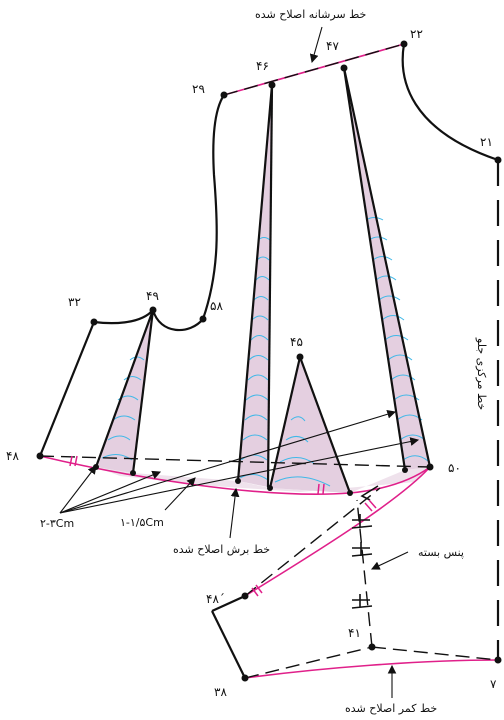  Describe the element at coordinates (350, 493) in the screenshot. I see `point-45-base-r` at that location.